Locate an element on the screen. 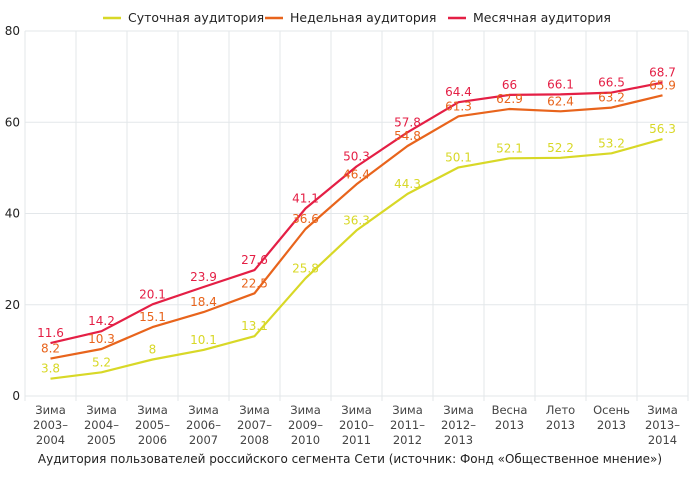  data-label: 66.5 is located at coordinates (611, 83).